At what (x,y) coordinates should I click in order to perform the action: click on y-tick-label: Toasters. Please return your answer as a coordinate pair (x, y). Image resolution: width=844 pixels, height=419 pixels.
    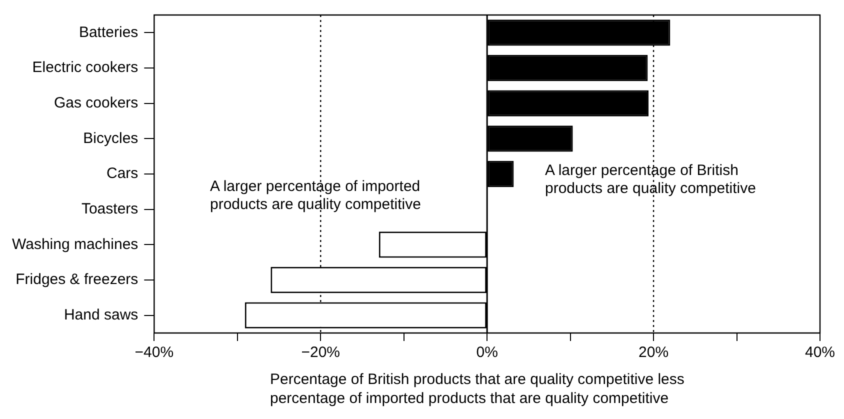
    Looking at the image, I should click on (109, 209).